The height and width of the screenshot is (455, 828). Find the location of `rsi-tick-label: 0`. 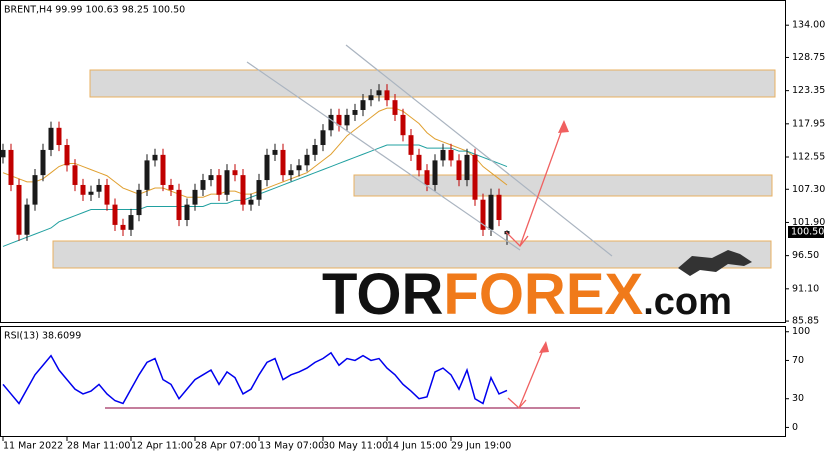

rsi-tick-label: 0 is located at coordinates (795, 427).